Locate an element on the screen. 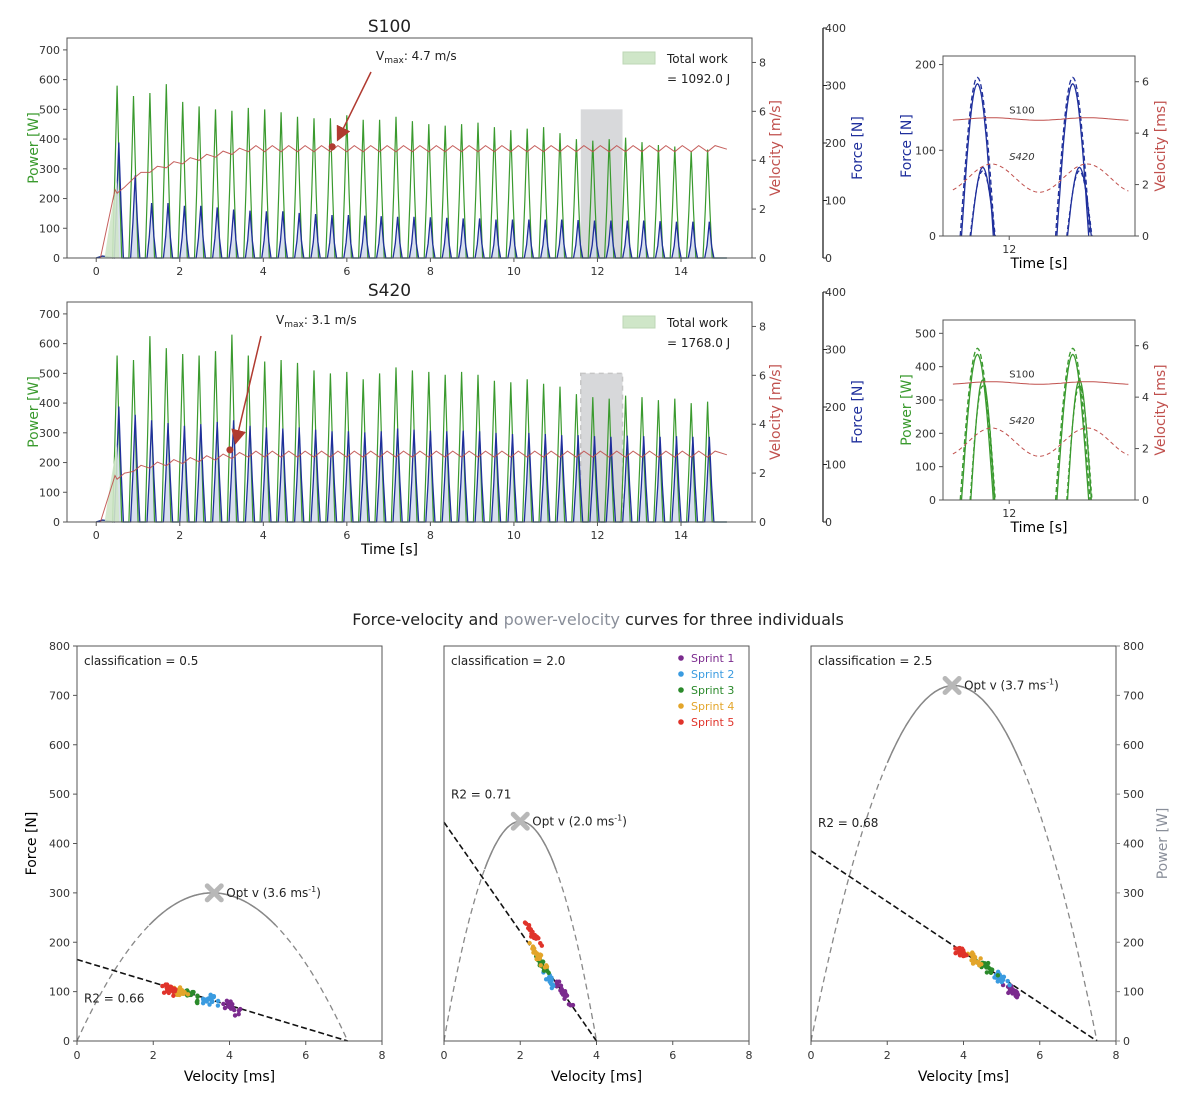  opt-label: Opt v (3.6 ms-1) is located at coordinates (273, 892).